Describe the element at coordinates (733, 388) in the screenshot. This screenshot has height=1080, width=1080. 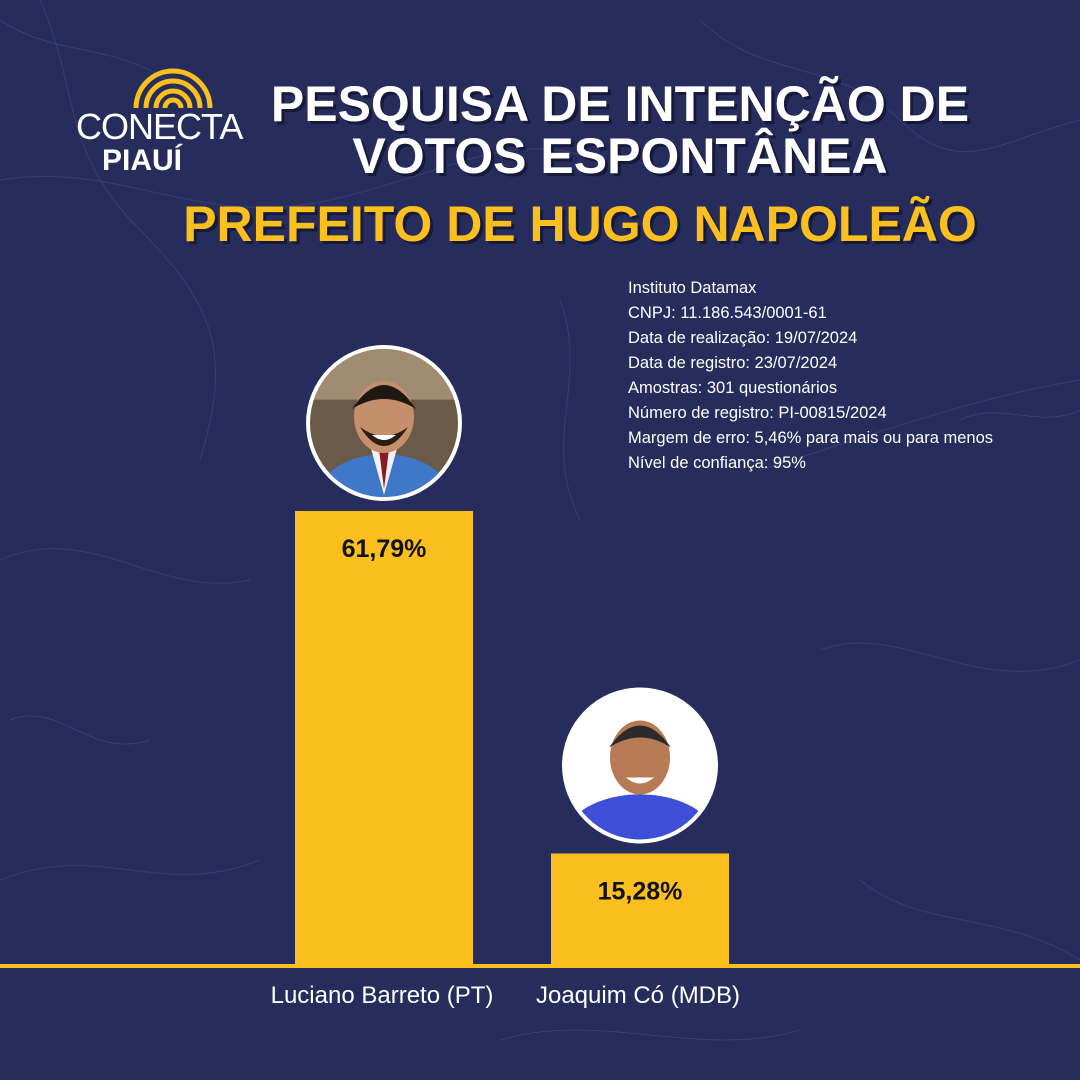
I see `info-samples: Amostras: 301 questionários` at that location.